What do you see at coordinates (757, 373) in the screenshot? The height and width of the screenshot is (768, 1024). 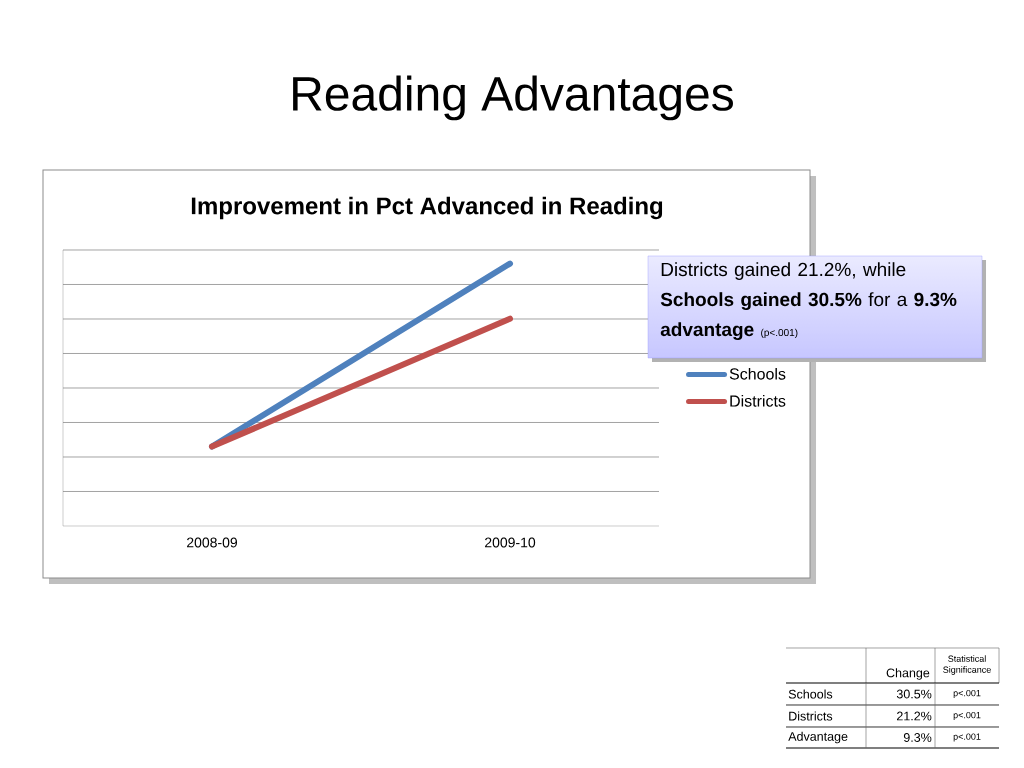 I see `legend-label: Schools` at bounding box center [757, 373].